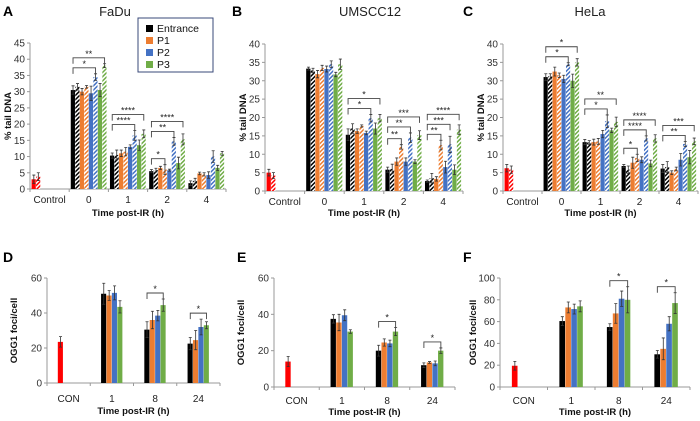 The height and width of the screenshot is (421, 700). Describe the element at coordinates (694, 166) in the screenshot. I see `bar-p3-hatched` at that location.